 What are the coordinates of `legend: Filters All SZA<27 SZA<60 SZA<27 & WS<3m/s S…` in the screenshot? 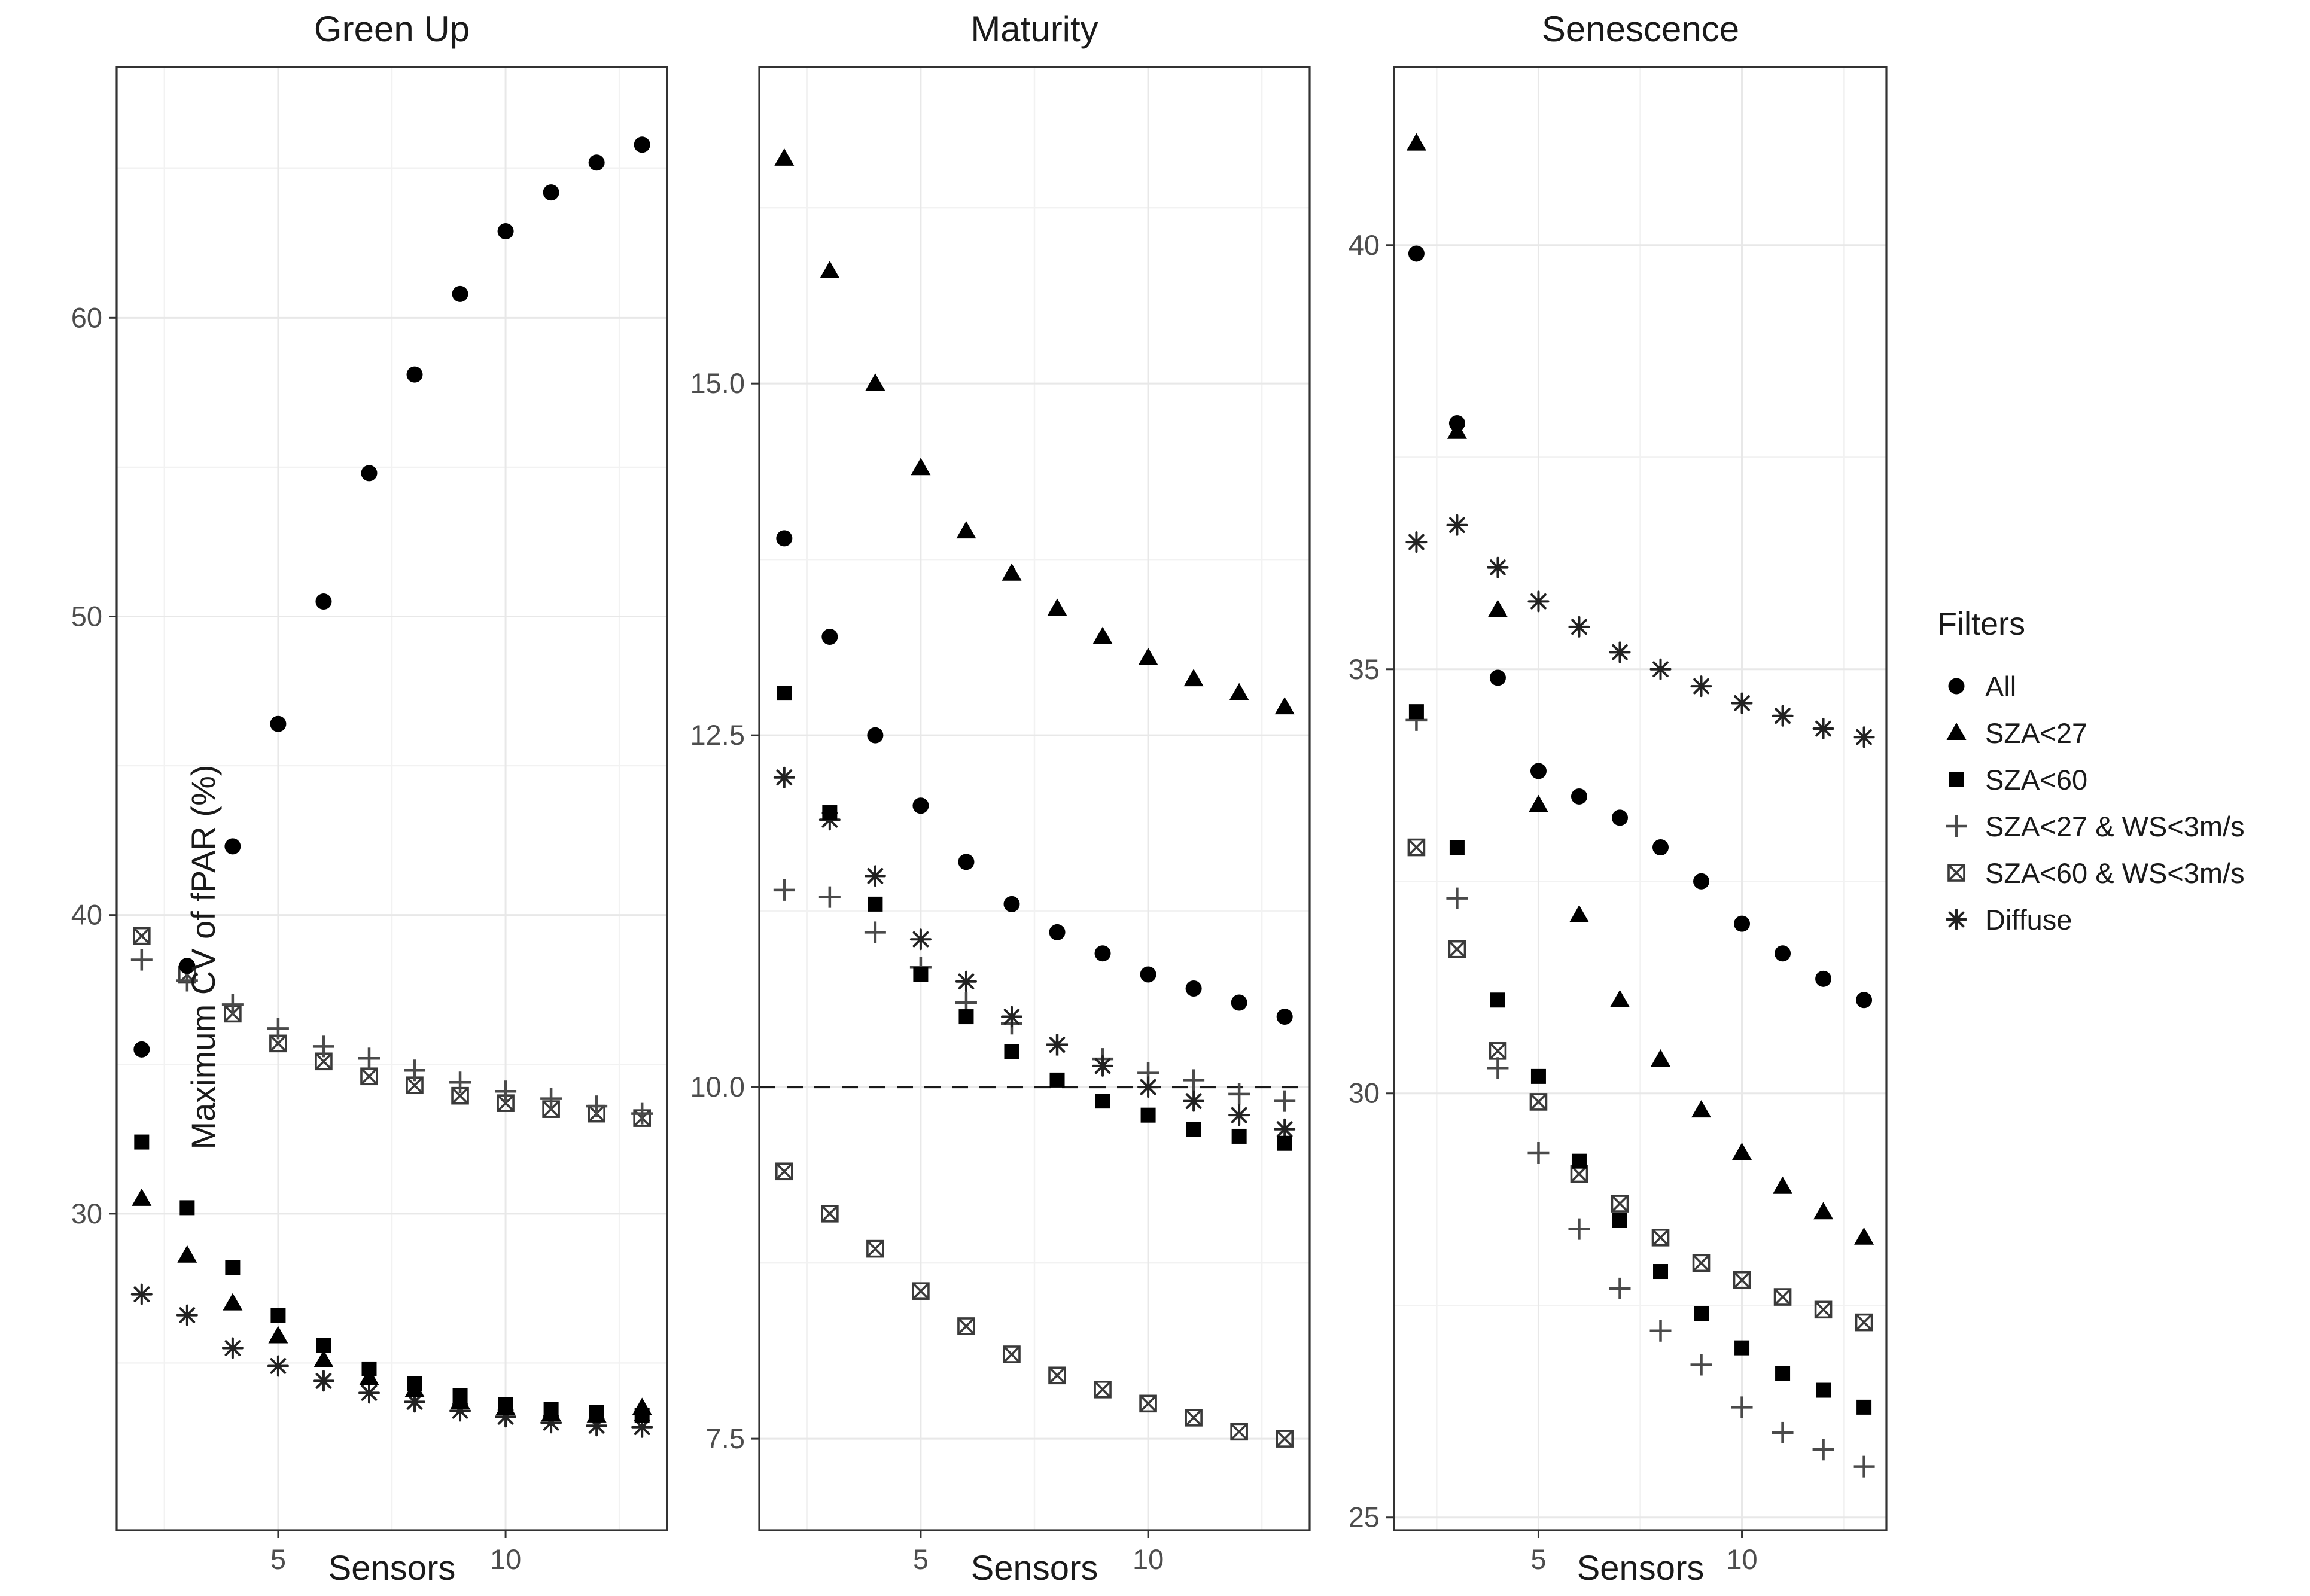 It's located at (2122, 774).